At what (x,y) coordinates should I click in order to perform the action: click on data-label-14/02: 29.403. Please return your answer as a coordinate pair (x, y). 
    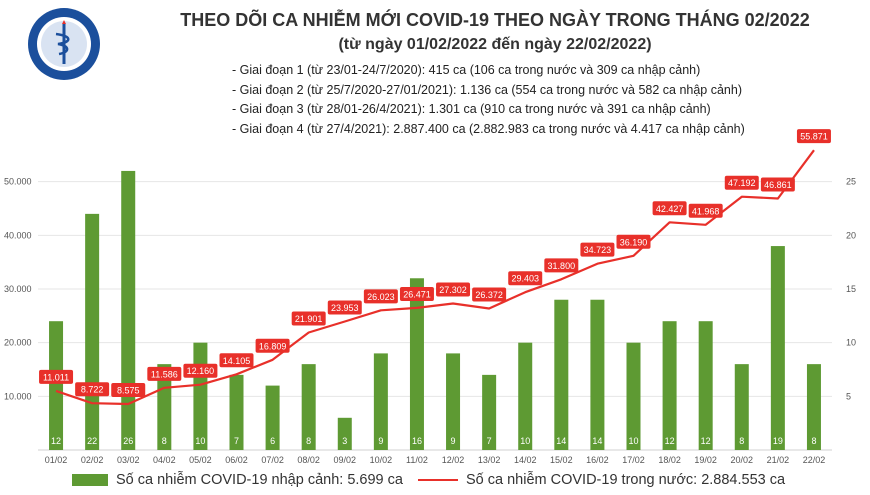
    Looking at the image, I should click on (525, 279).